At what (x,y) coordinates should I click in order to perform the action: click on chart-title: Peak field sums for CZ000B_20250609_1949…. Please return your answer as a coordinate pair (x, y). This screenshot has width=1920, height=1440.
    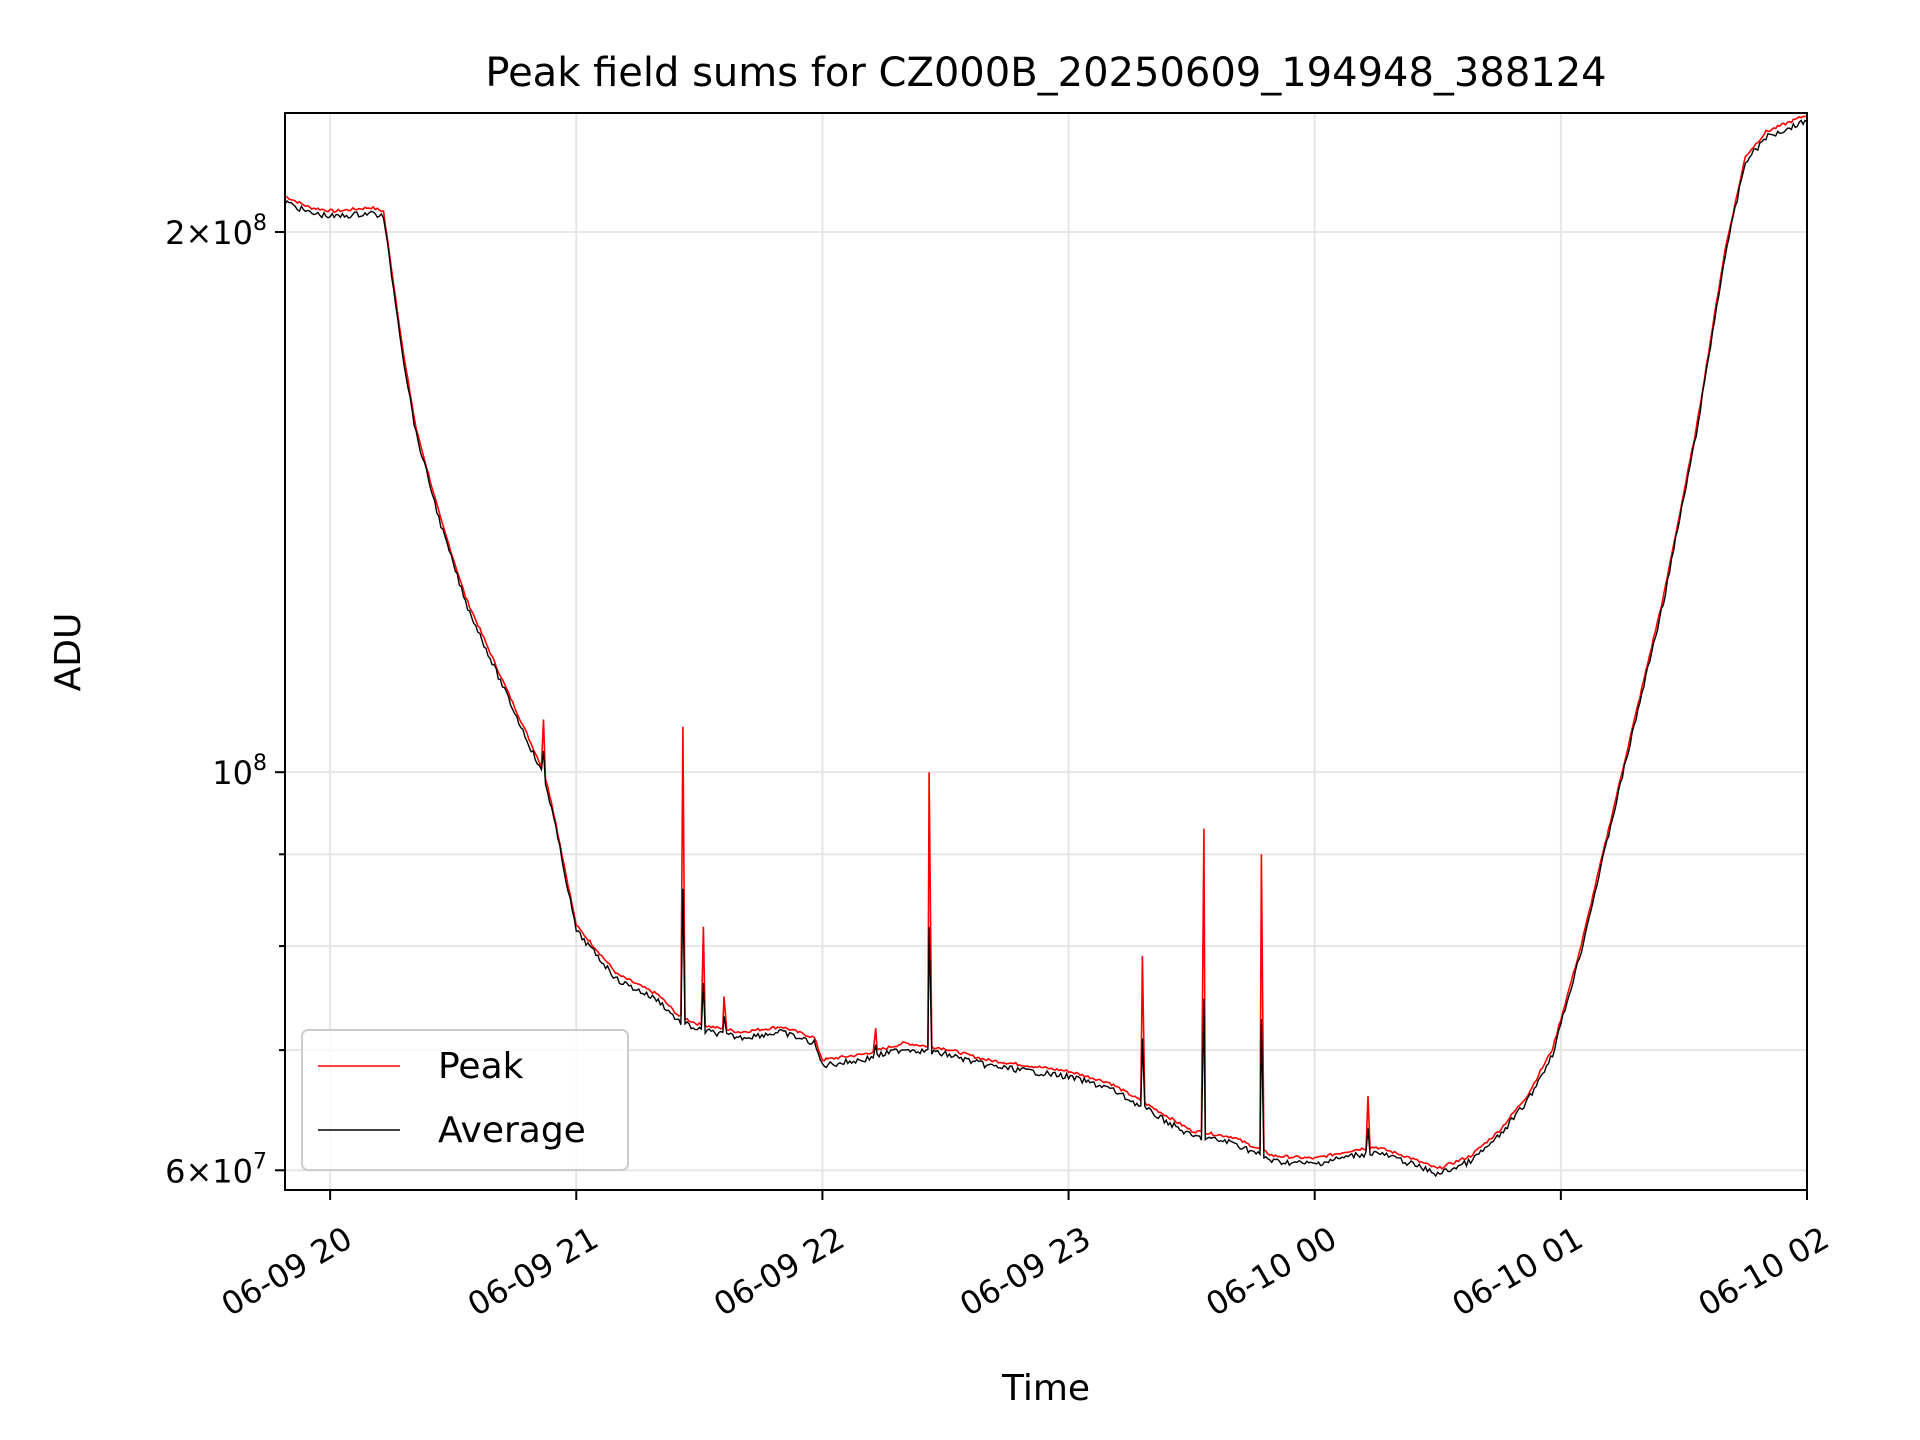
    Looking at the image, I should click on (1045, 73).